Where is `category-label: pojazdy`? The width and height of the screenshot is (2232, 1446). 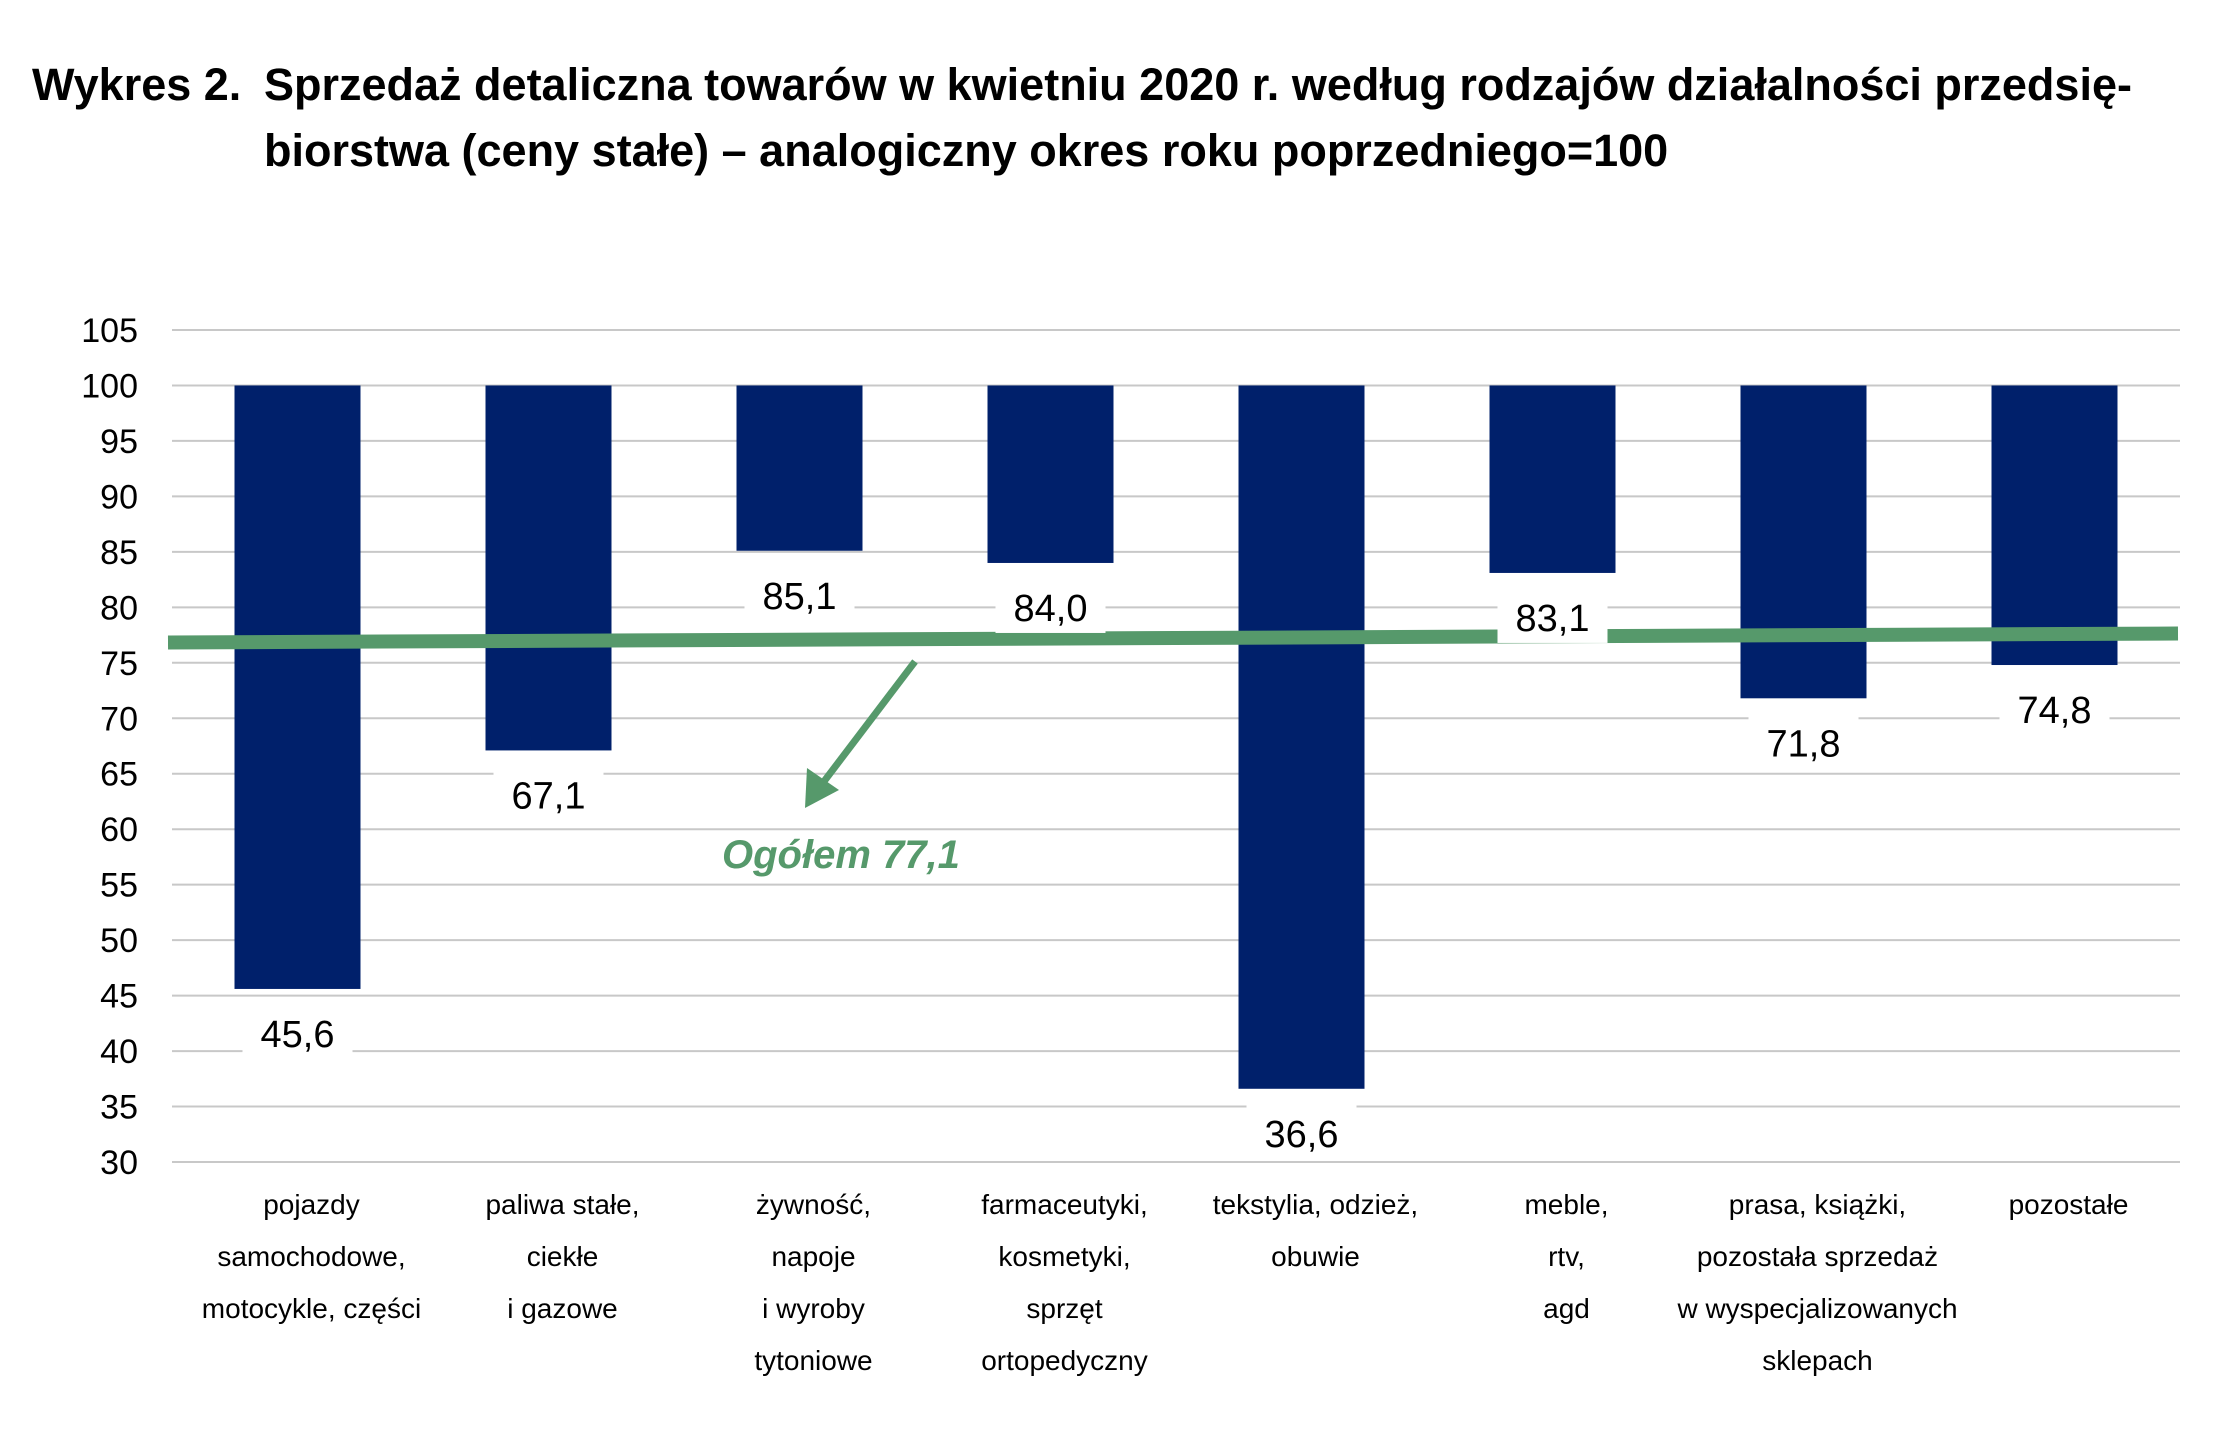 category-label: pojazdy is located at coordinates (311, 1204).